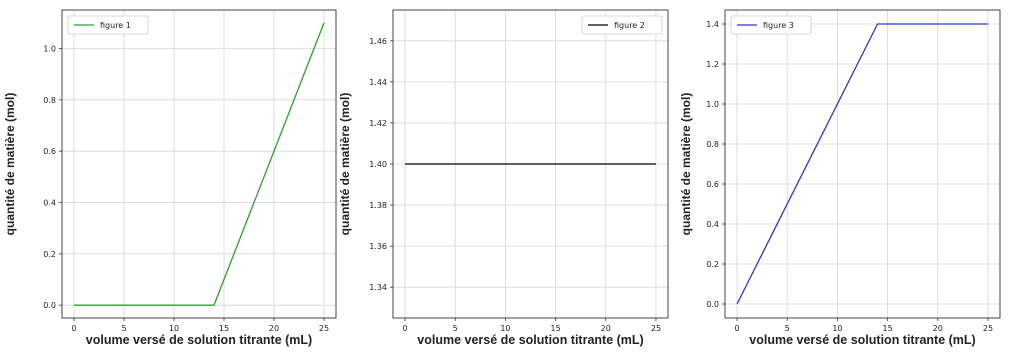 The width and height of the screenshot is (1020, 353). What do you see at coordinates (378, 123) in the screenshot?
I see `y-tick-label: 1.42` at bounding box center [378, 123].